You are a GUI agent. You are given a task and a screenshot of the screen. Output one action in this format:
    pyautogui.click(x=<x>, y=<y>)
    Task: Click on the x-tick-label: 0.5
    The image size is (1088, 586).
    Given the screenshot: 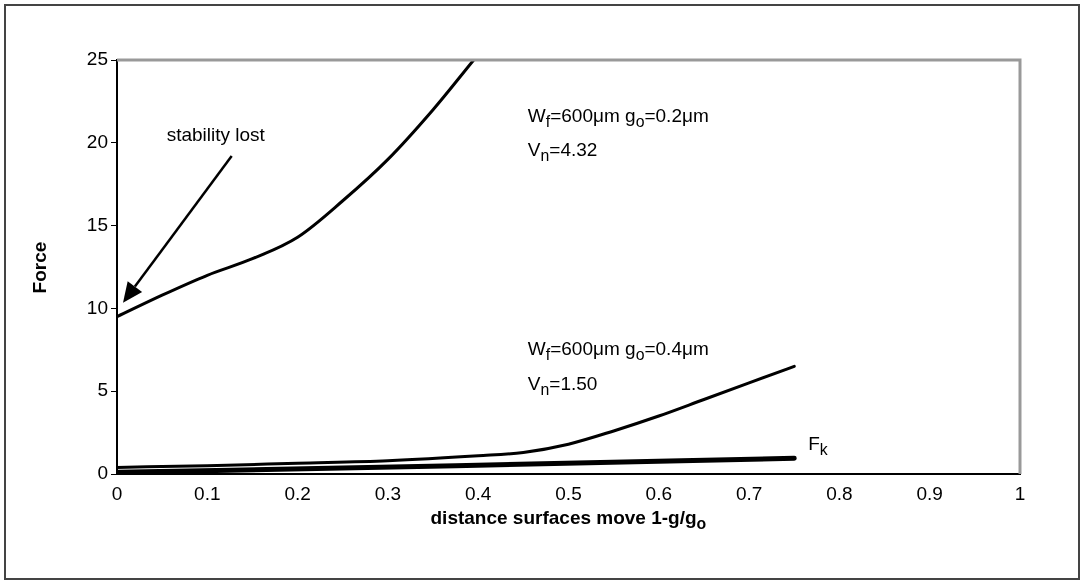 What is the action you would take?
    pyautogui.click(x=568, y=493)
    